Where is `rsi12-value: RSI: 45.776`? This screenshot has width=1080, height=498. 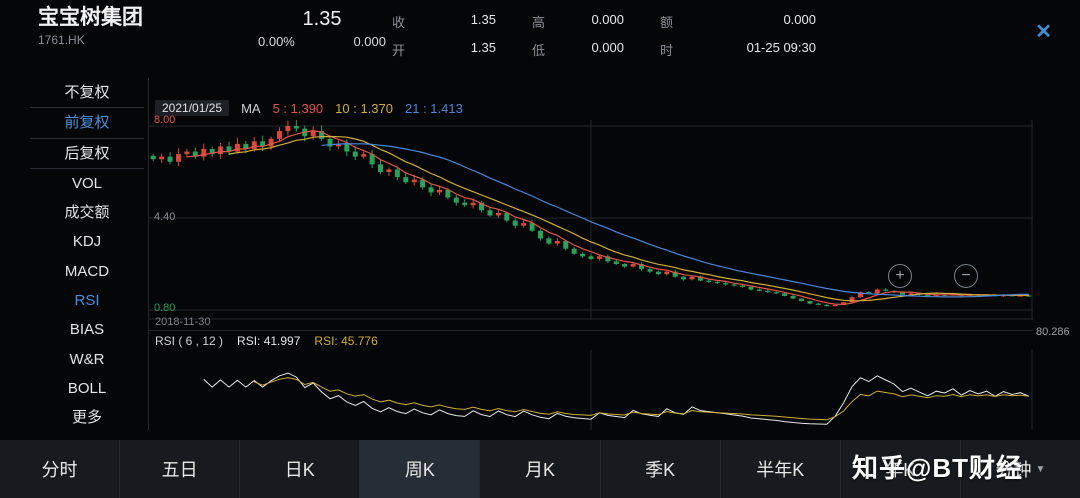 rsi12-value: RSI: 45.776 is located at coordinates (346, 341).